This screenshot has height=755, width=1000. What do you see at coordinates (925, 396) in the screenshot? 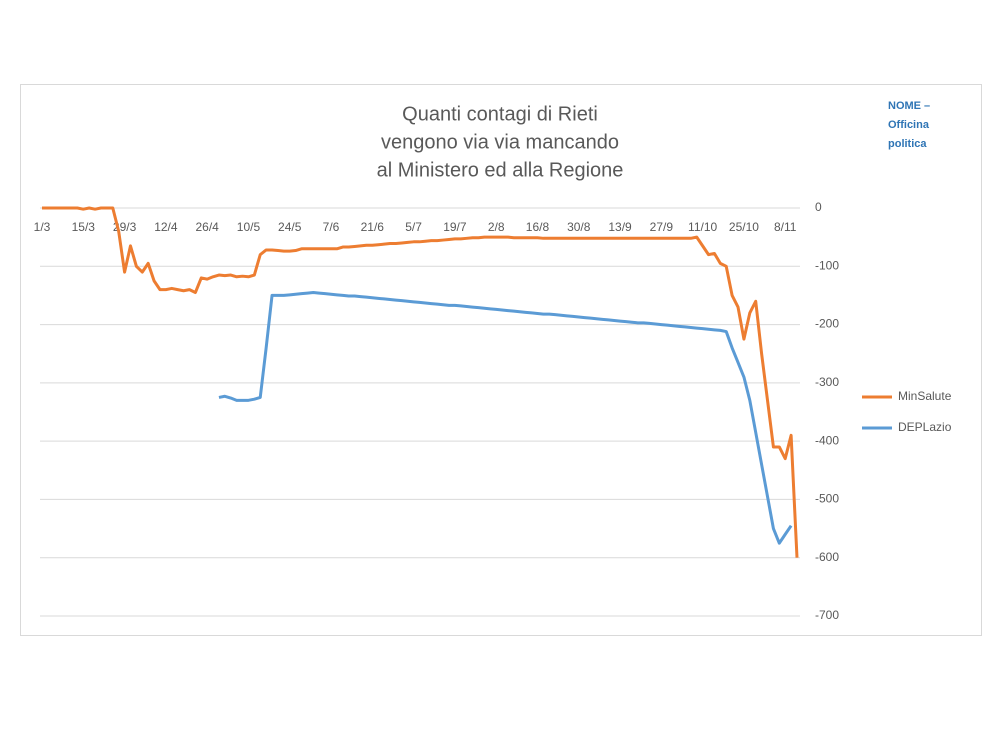
I see `legend-label: MinSalute` at bounding box center [925, 396].